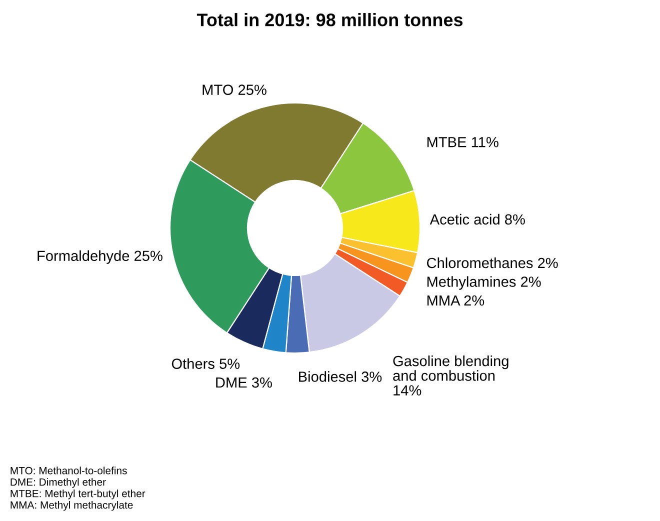  What do you see at coordinates (58, 483) in the screenshot?
I see `text: DME: Dimethyl ether` at bounding box center [58, 483].